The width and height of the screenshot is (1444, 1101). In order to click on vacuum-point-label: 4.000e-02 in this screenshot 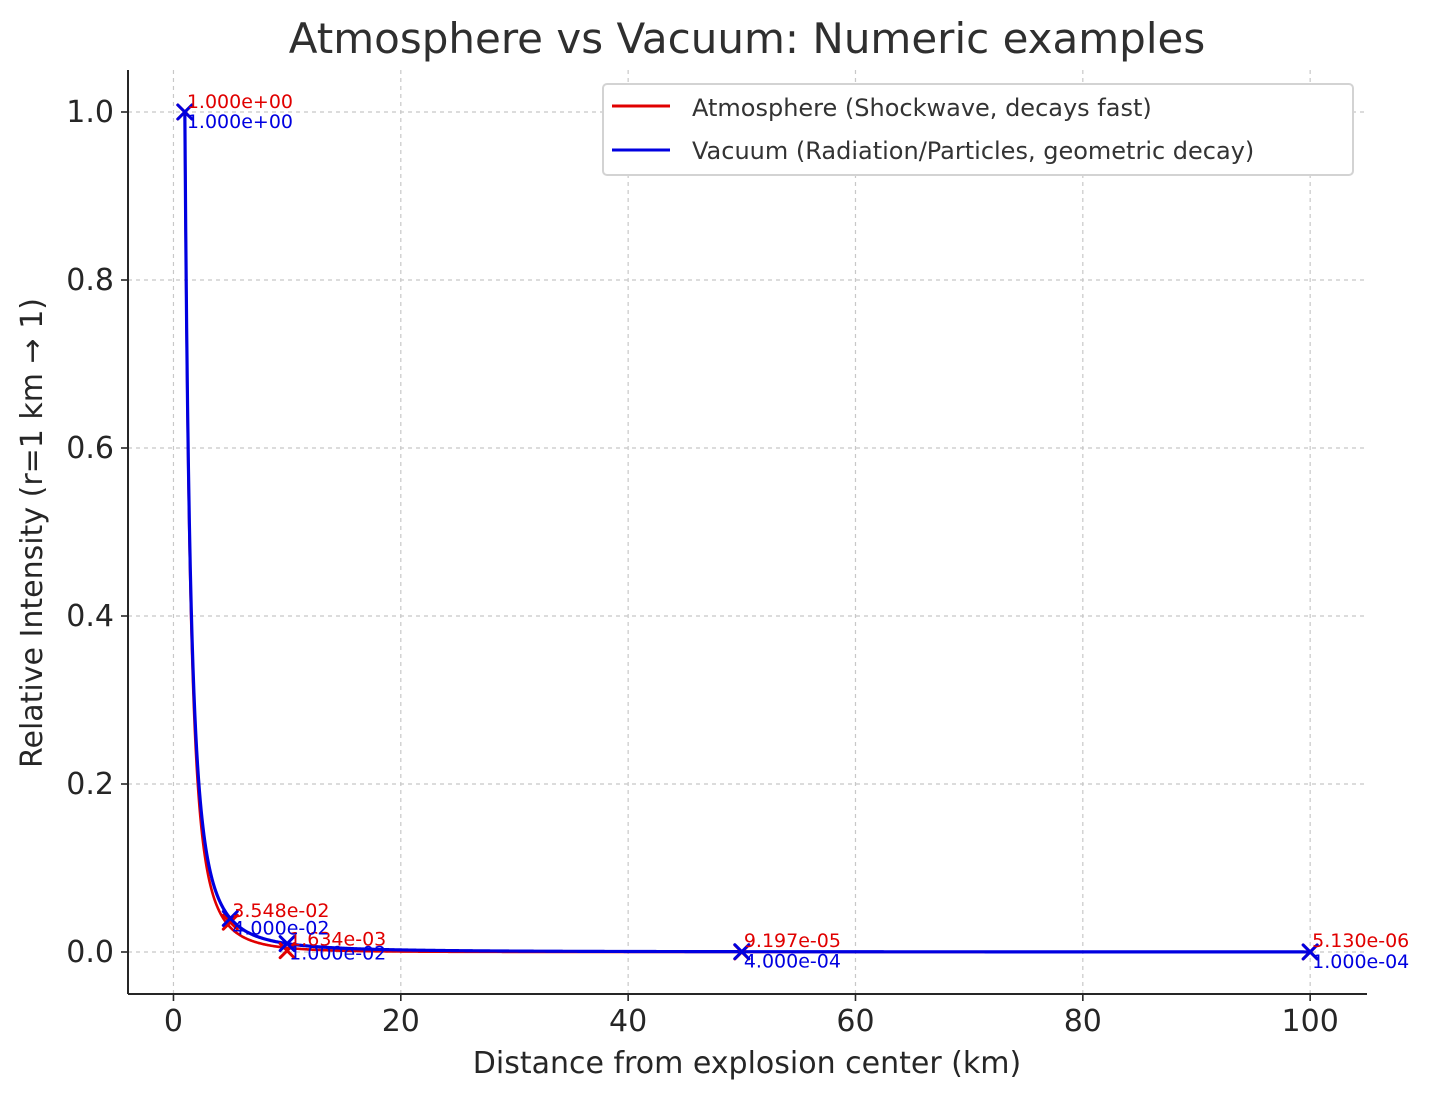, I will do `click(280, 928)`.